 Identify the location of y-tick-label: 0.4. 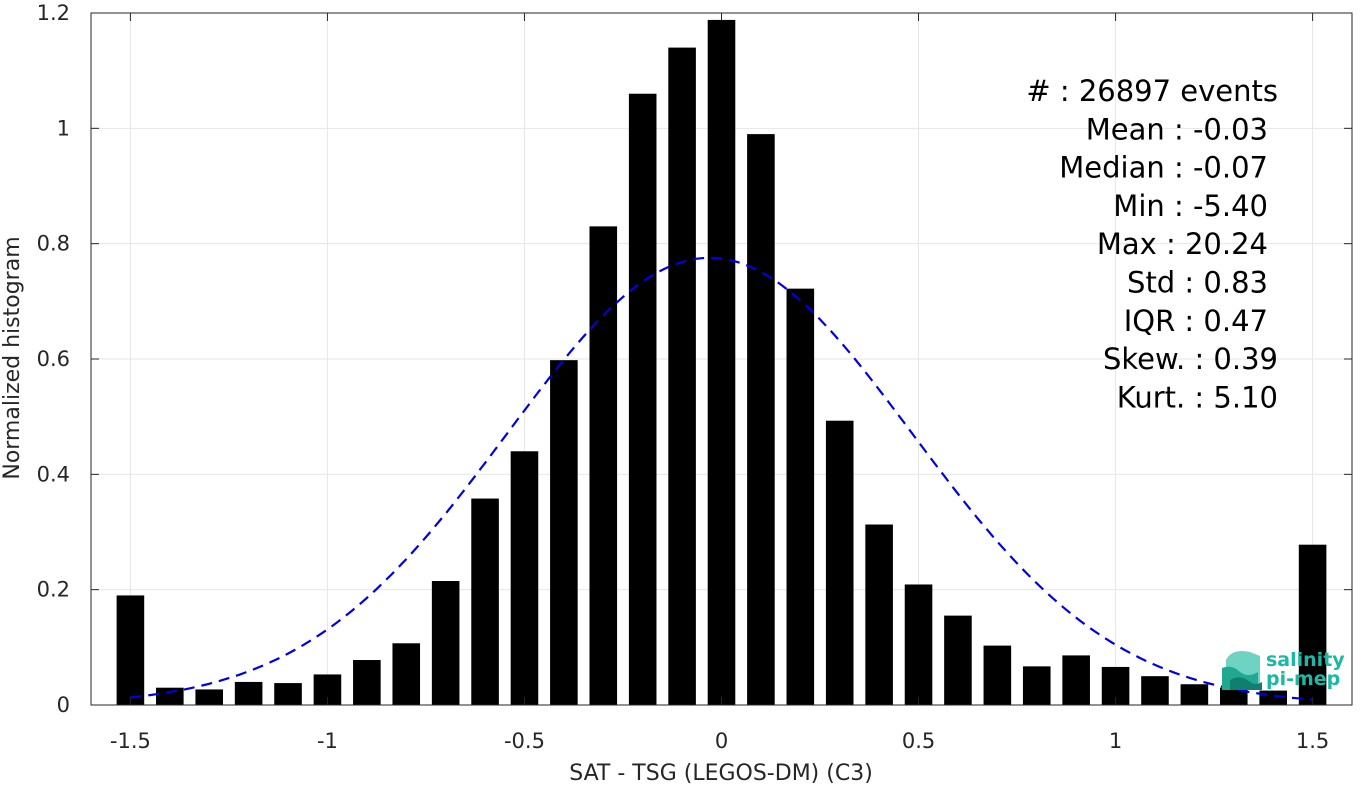
(53, 474).